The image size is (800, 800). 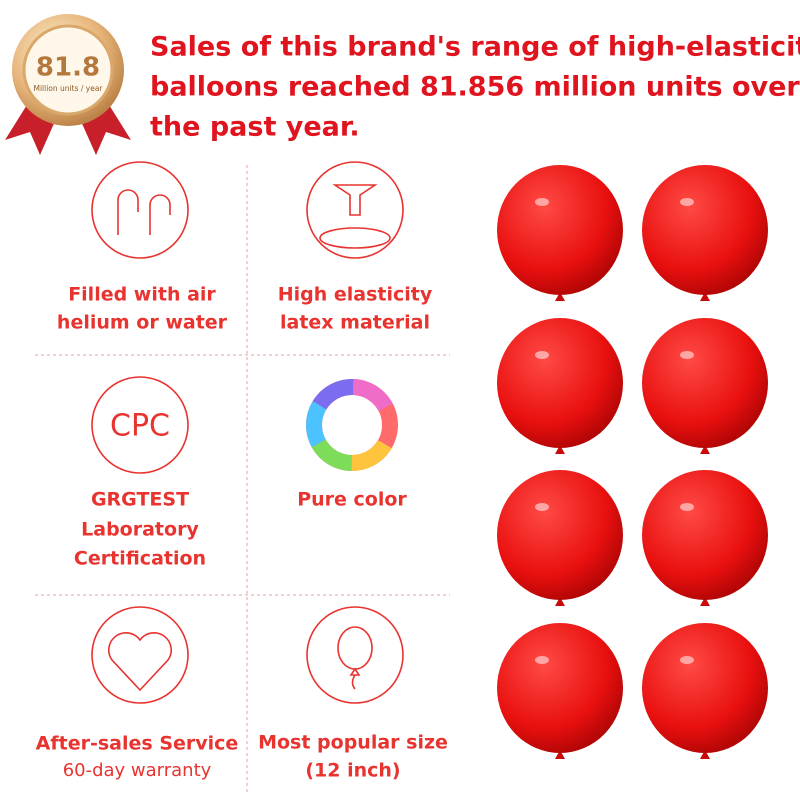 I want to click on feature-text: After-sales Service, so click(x=137, y=744).